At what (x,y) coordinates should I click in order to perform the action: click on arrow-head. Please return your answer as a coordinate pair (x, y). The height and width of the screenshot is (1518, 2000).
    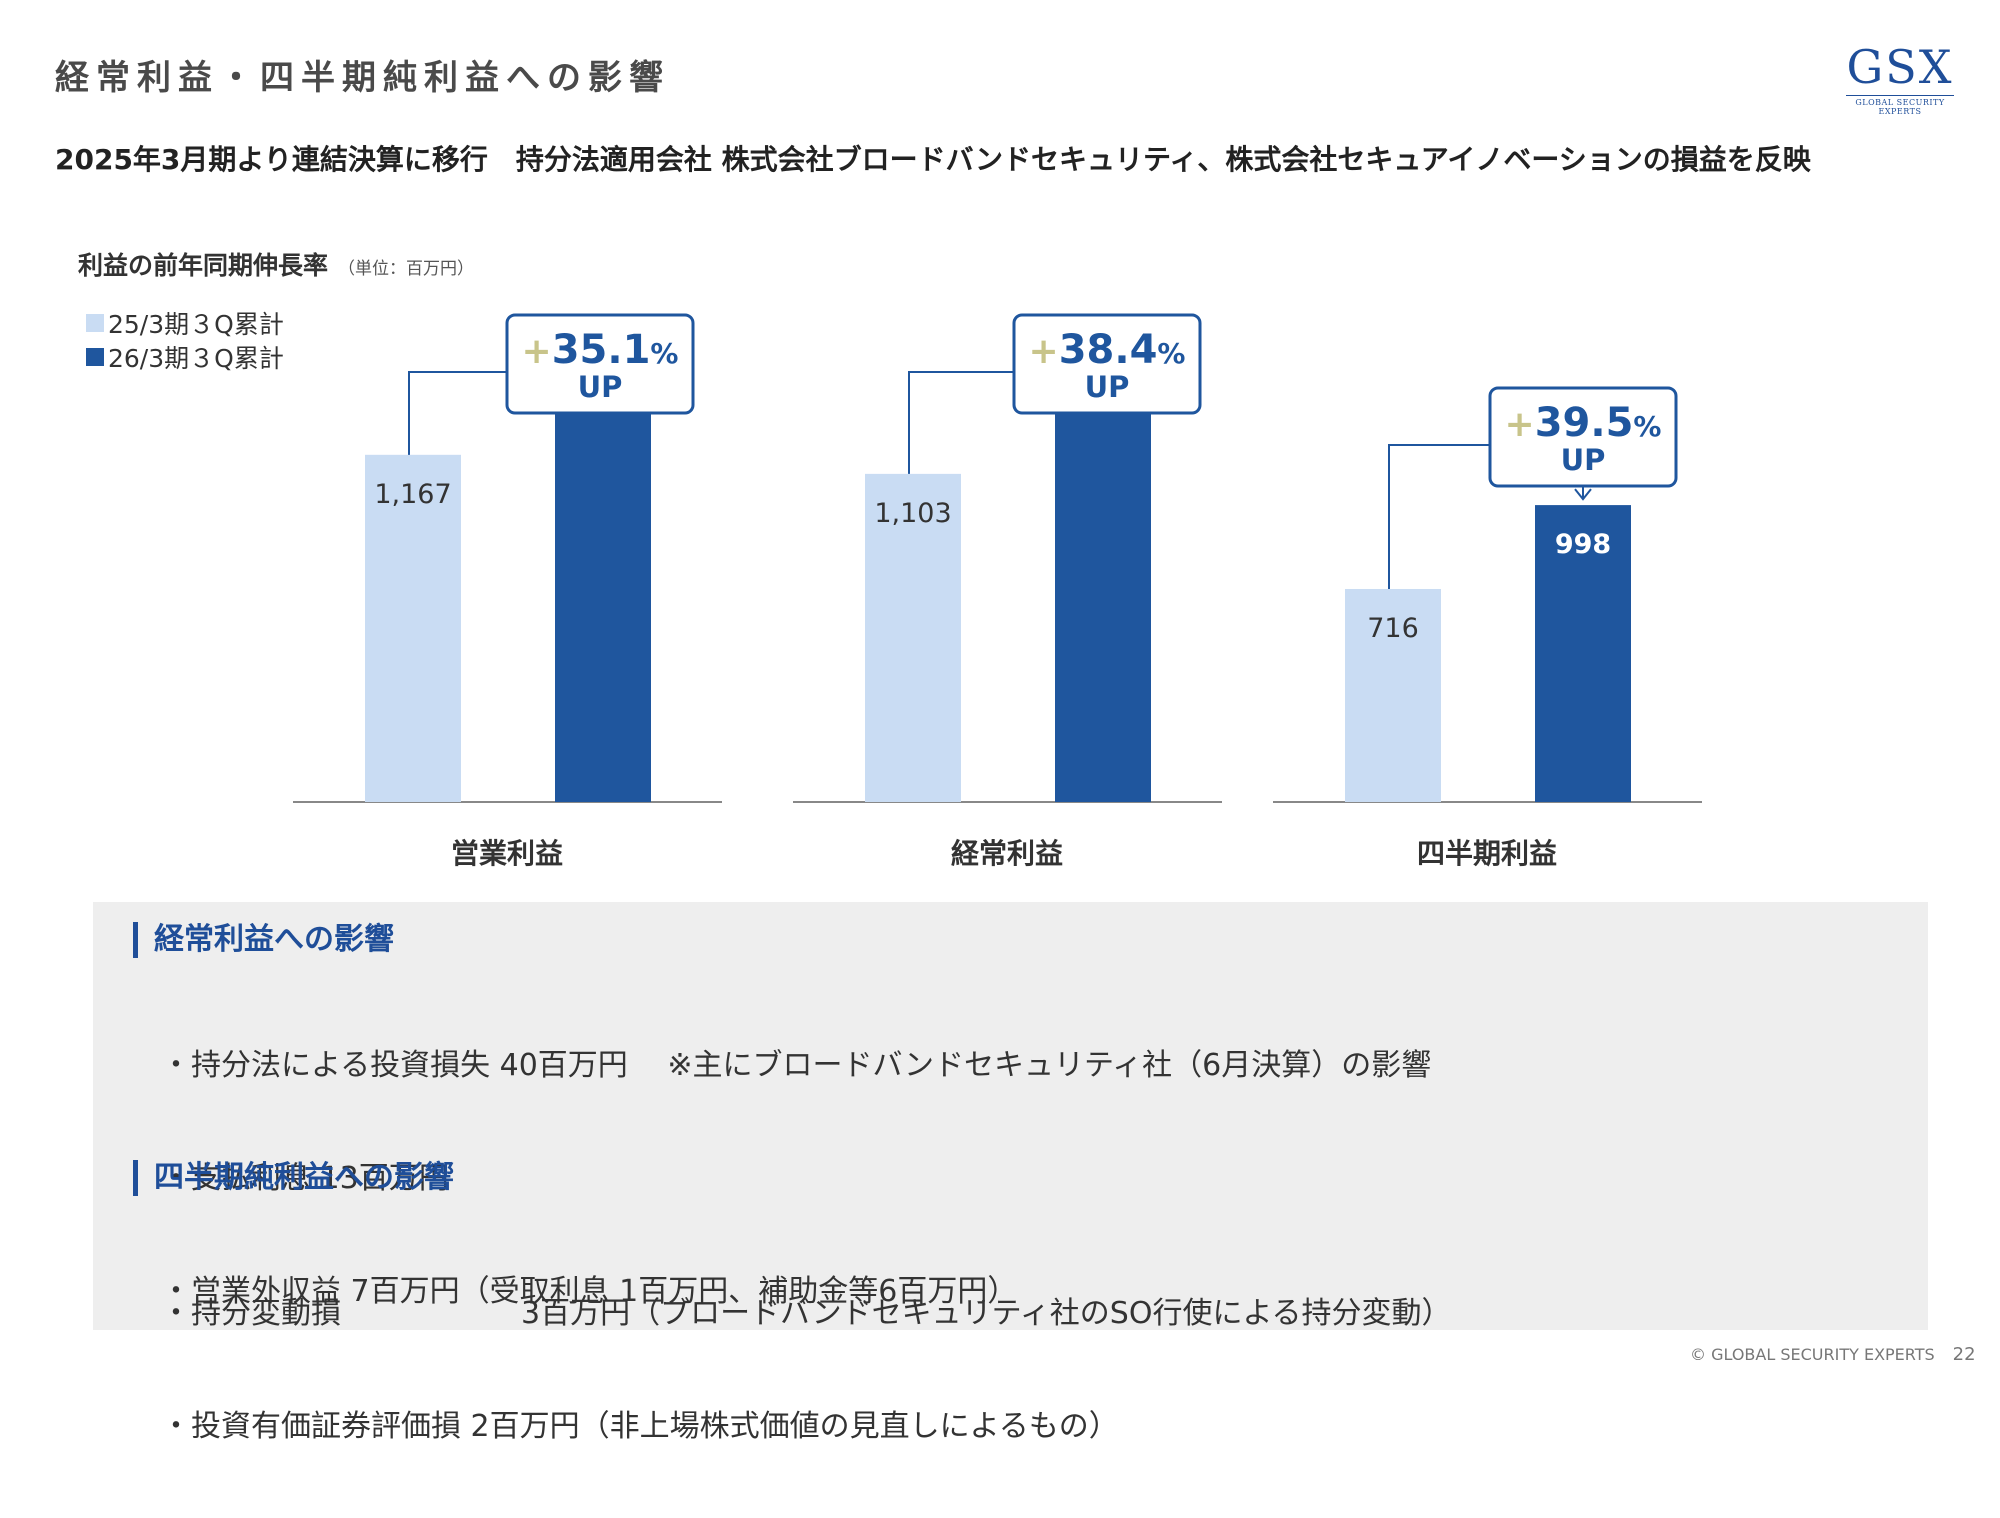
    Looking at the image, I should click on (1583, 494).